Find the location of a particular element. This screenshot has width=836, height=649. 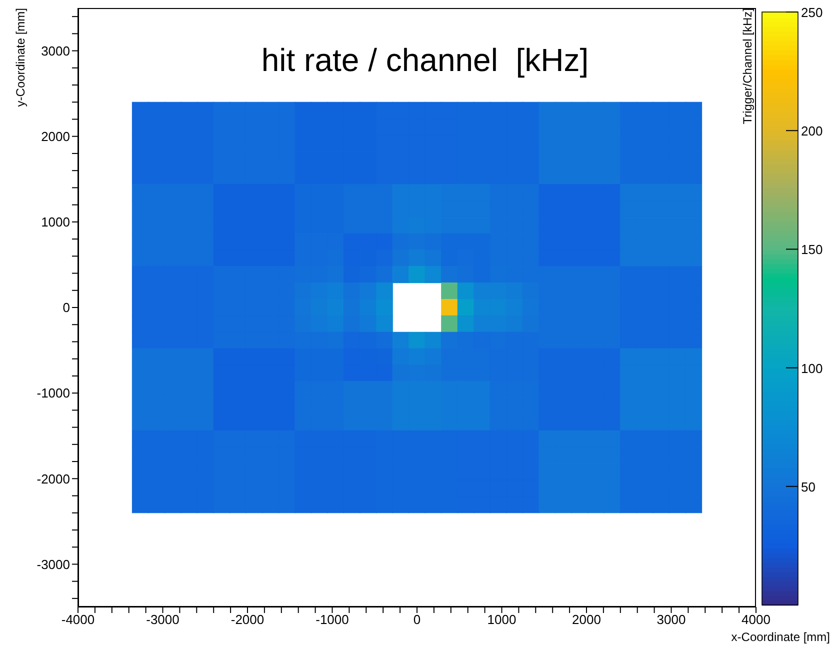

y-axis-title: y-Coordinate [mm] is located at coordinates (21, 57).